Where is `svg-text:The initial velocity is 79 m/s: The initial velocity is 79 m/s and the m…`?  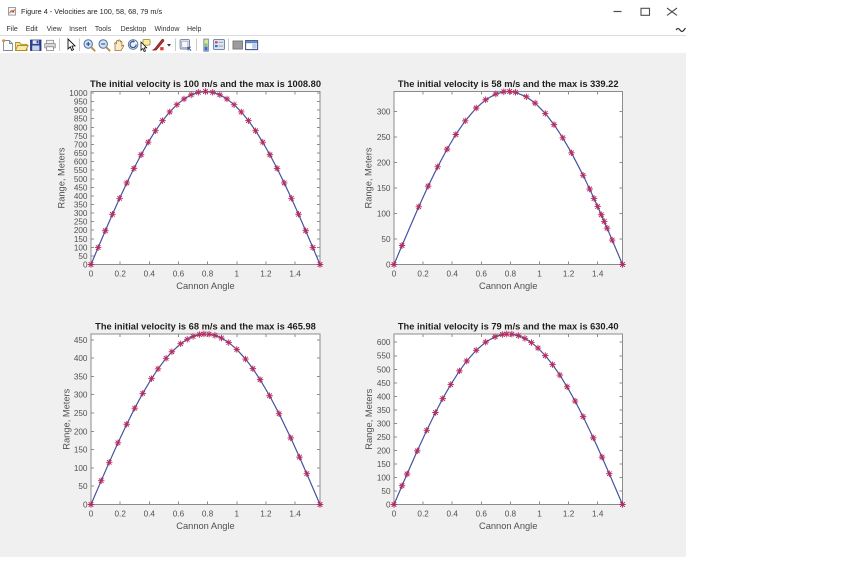
svg-text:The initial velocity is 79 m/s: The initial velocity is 79 m/s and the m… is located at coordinates (508, 327).